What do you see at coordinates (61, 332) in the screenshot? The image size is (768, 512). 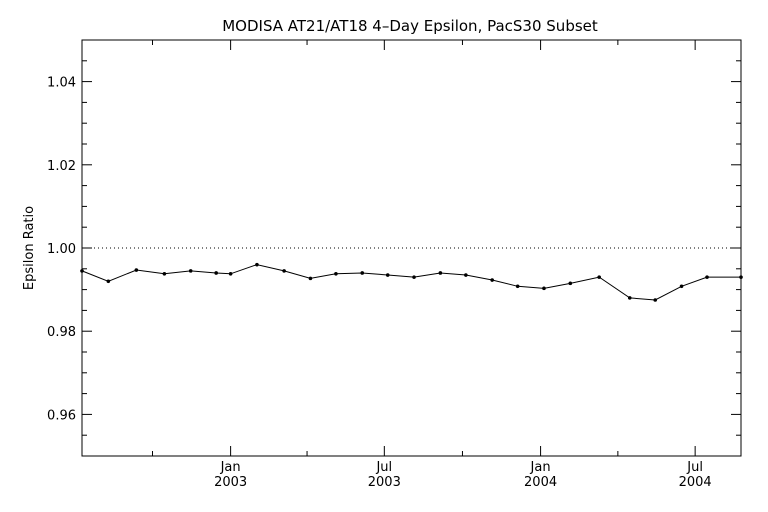 I see `y-tick-label: 0.98` at bounding box center [61, 332].